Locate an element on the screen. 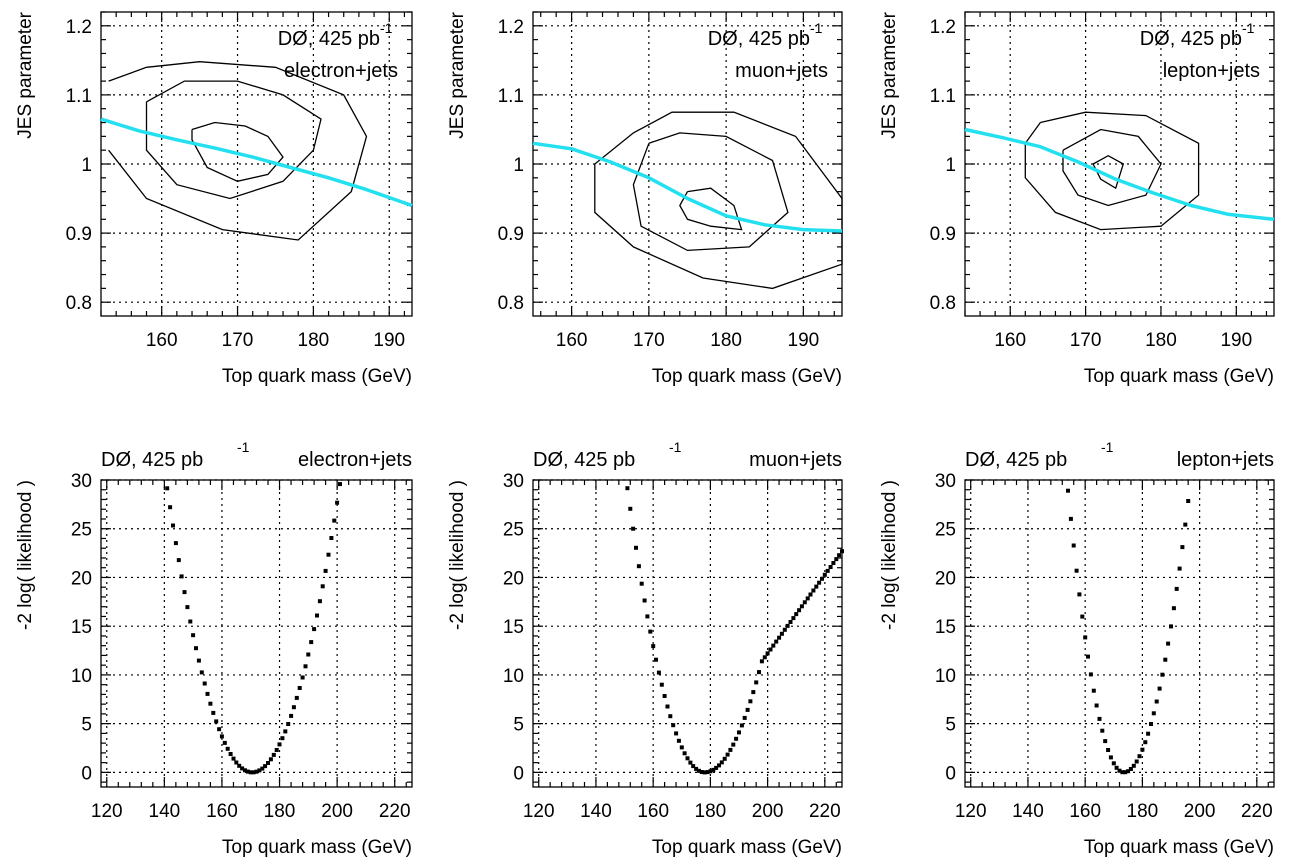  jes-fit-curve is located at coordinates (256, 162).